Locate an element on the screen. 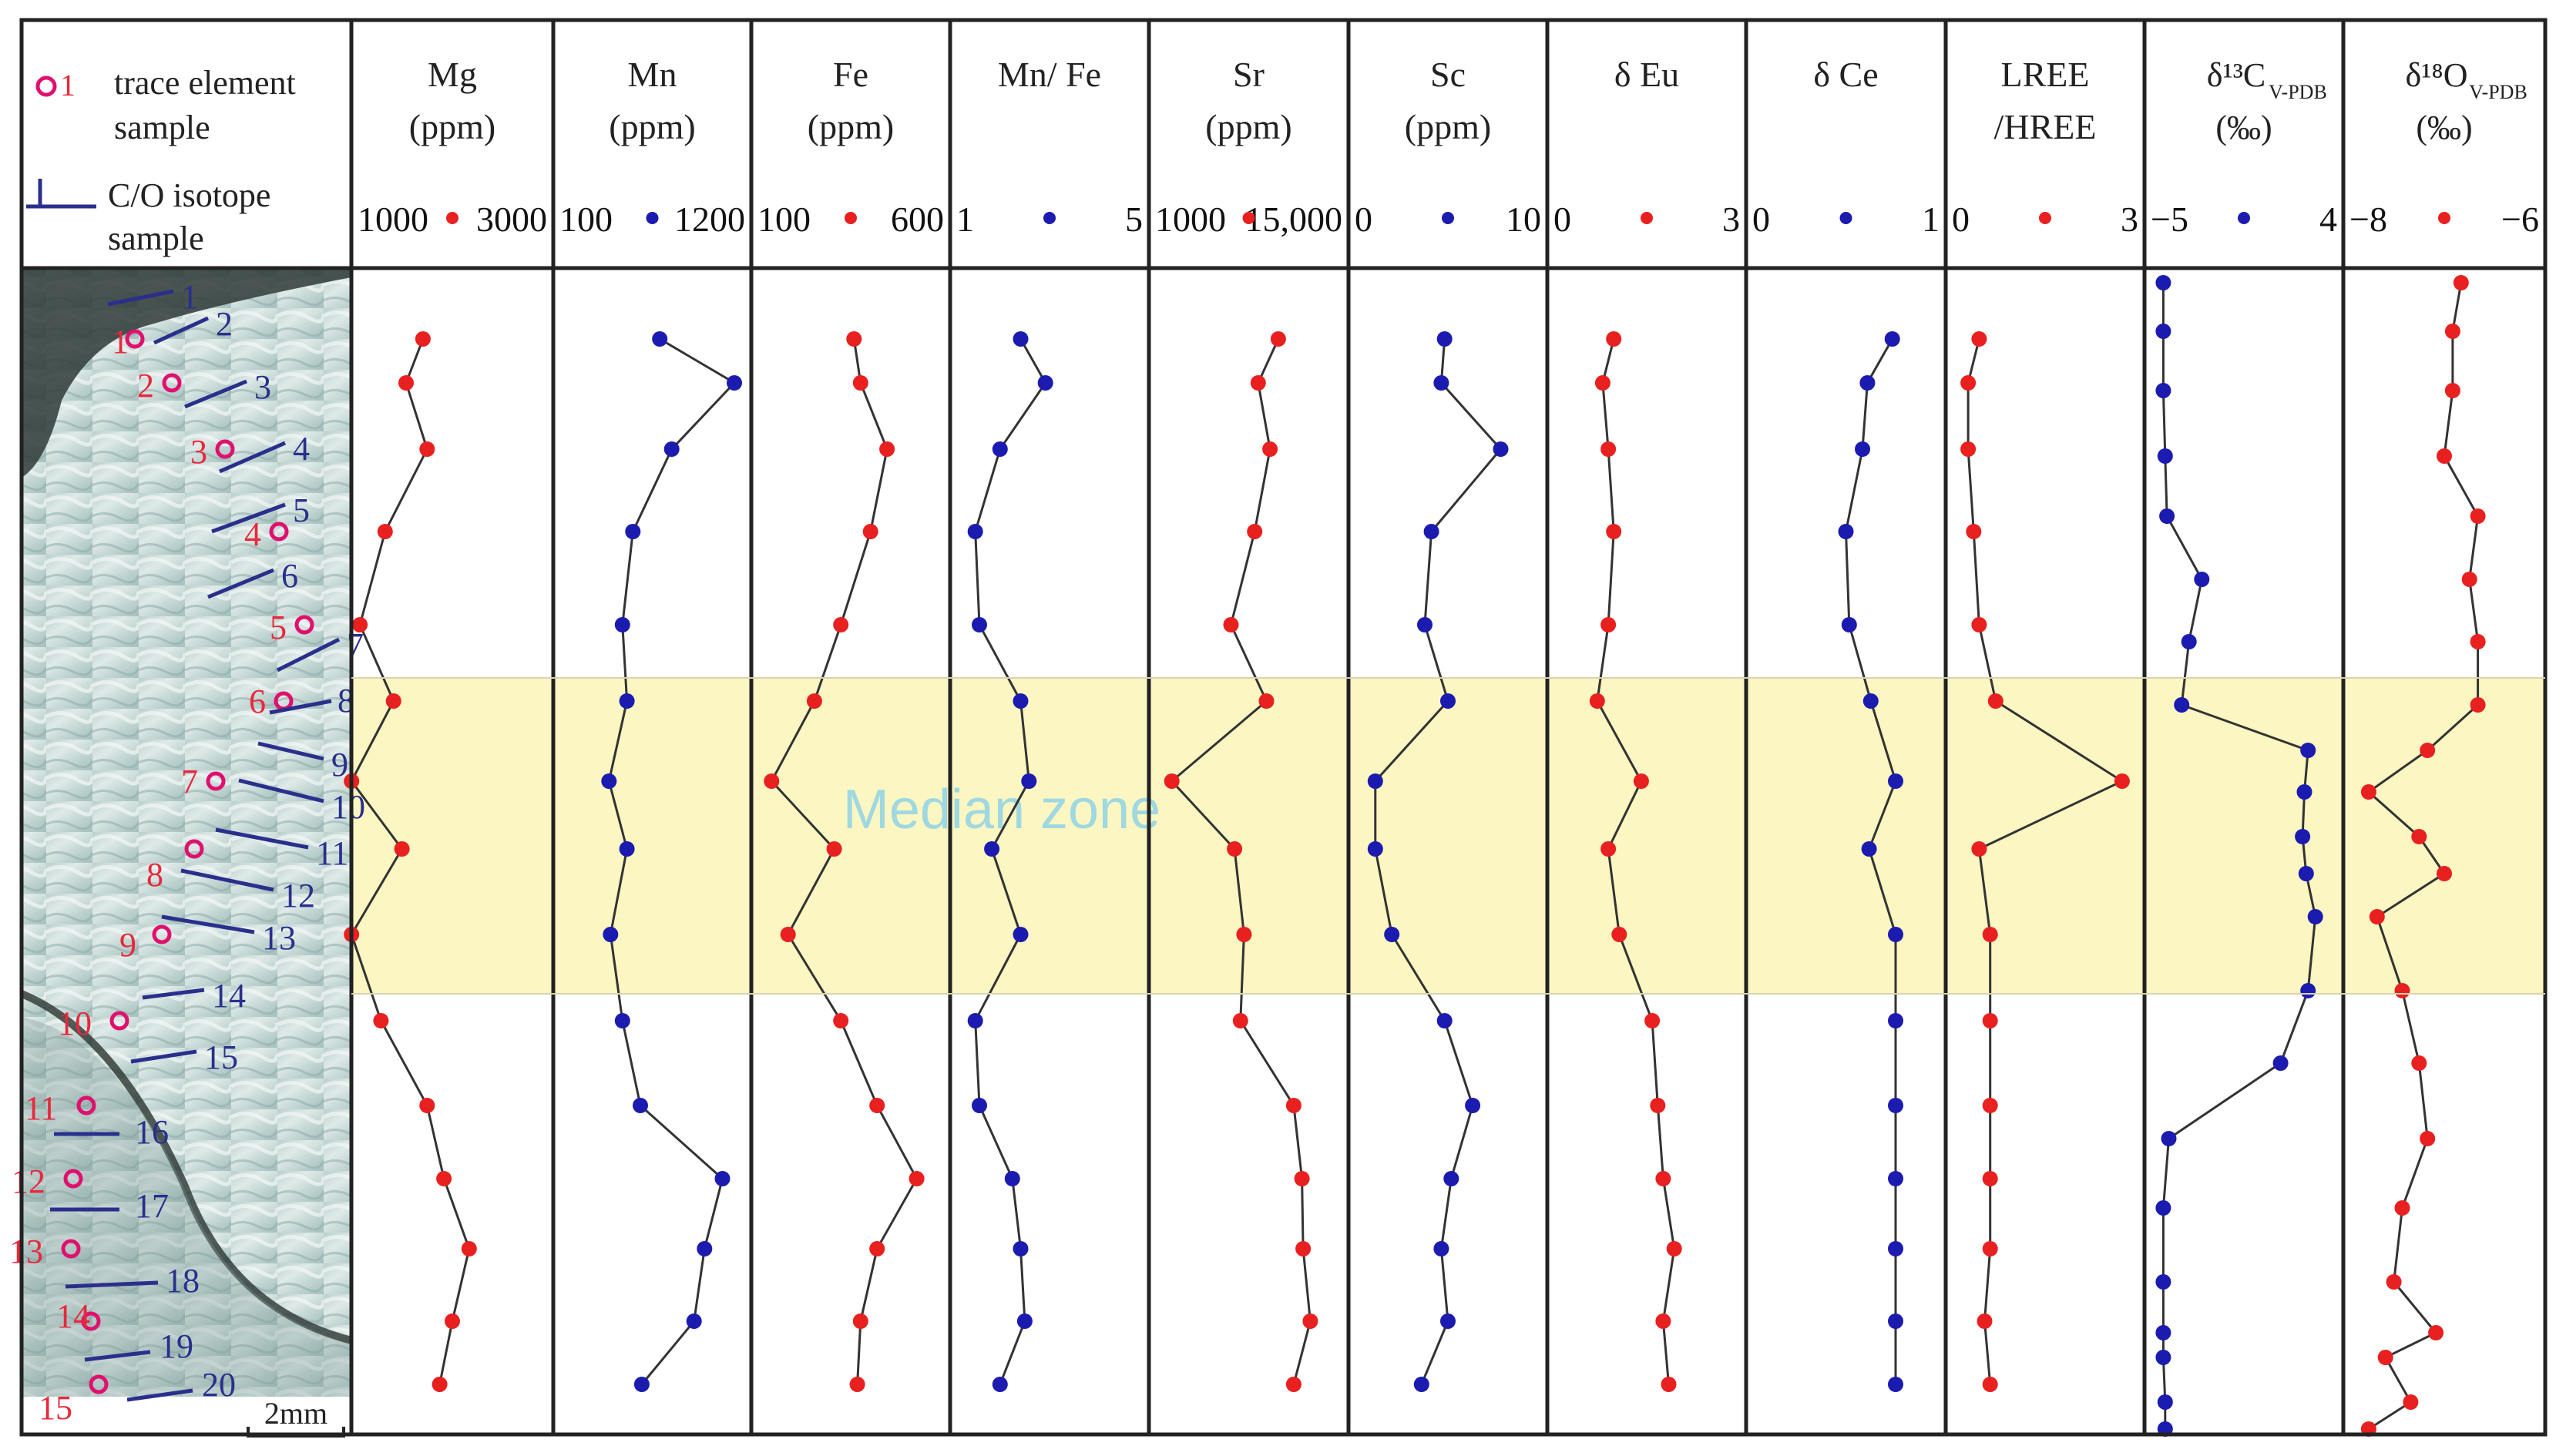 The width and height of the screenshot is (2556, 1456). trace-sample-label: 8 is located at coordinates (154, 875).